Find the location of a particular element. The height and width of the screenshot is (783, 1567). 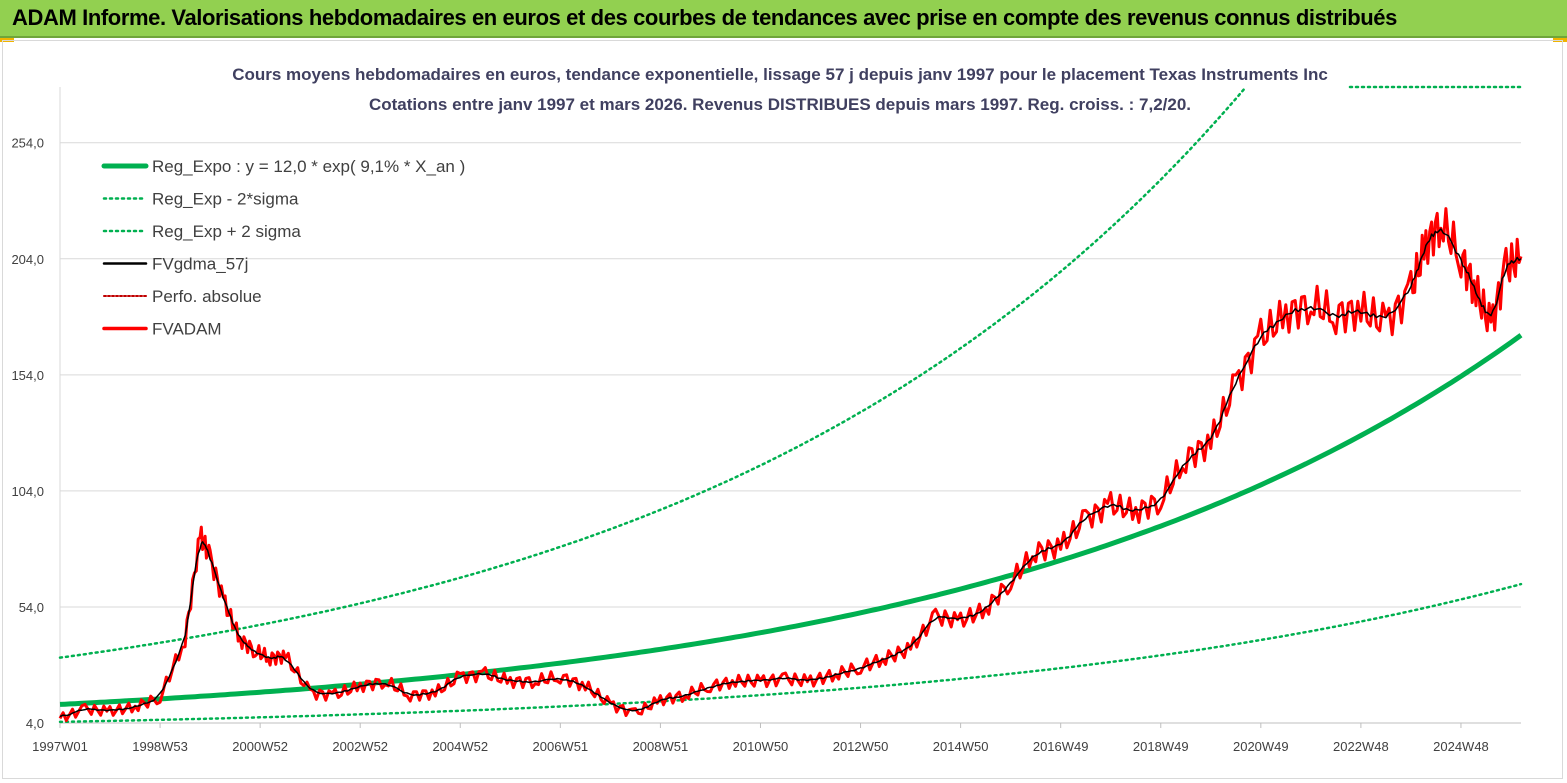

legend-label: Reg_Exp + 2 sigma is located at coordinates (226, 231).